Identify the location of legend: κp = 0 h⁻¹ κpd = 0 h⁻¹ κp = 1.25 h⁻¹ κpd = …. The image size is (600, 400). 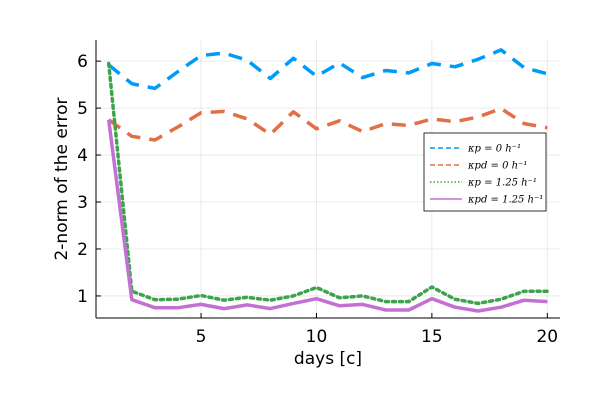
(485, 172).